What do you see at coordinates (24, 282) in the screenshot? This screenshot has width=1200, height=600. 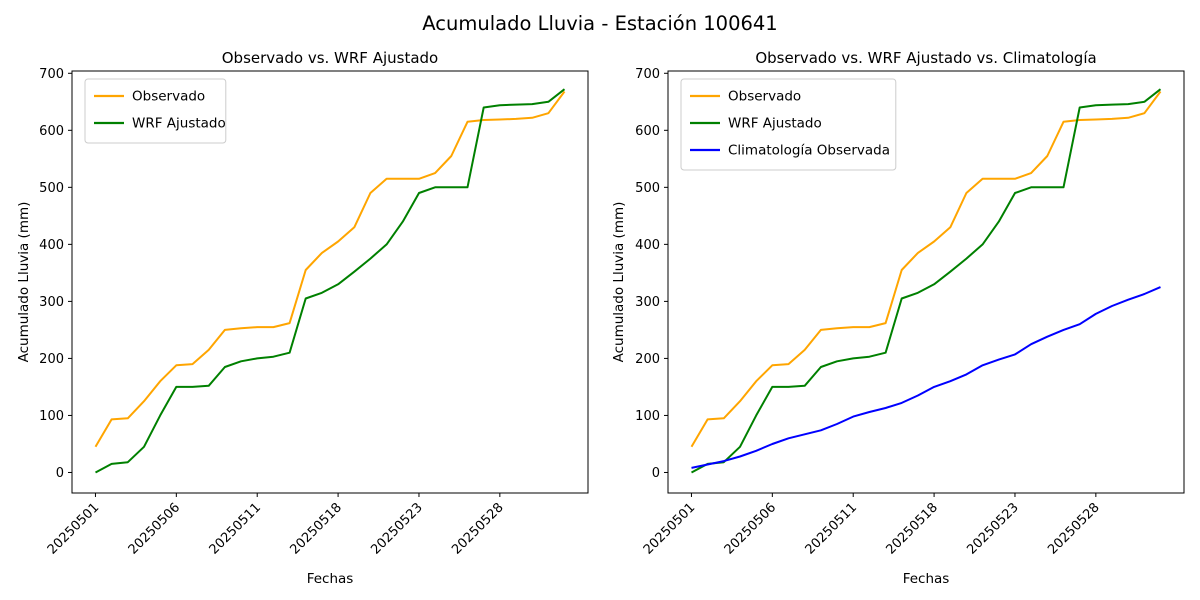 I see `left-y-axis-label: Acumulado Lluvia (mm)` at bounding box center [24, 282].